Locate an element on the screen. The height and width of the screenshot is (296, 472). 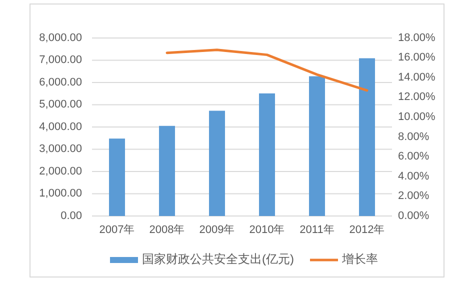
y-tick-label: 3,000.00 is located at coordinates (60, 149).